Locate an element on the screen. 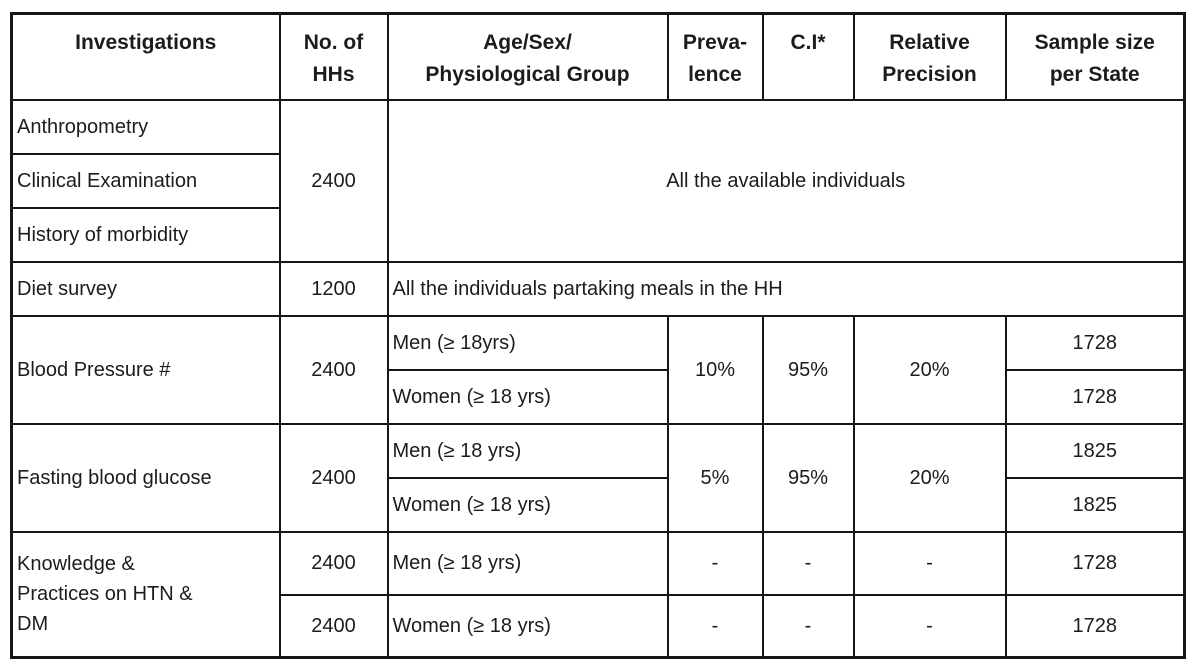  row-blood-pressure-women: Women (≥ 18 yrs) 1728 is located at coordinates (599, 396).